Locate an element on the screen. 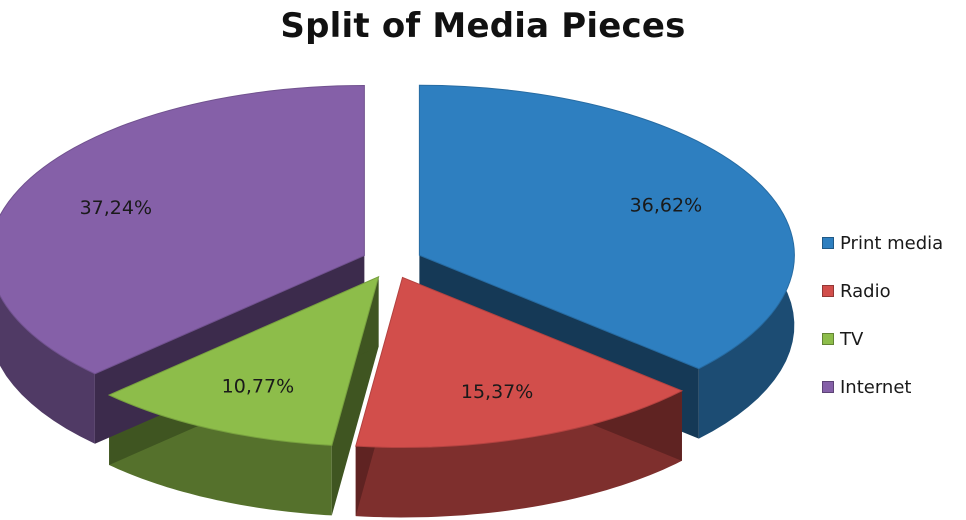 The width and height of the screenshot is (966, 520). chart-title: Split of Media Pieces is located at coordinates (483, 26).